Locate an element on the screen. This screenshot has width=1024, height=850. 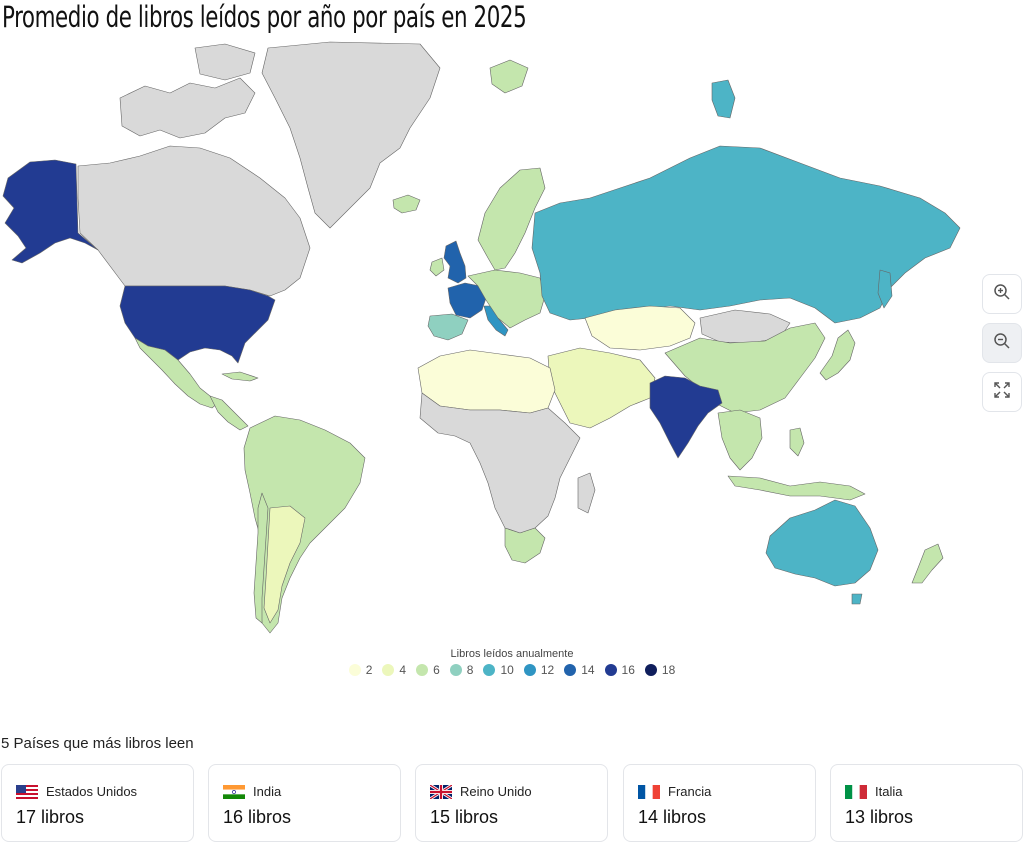
country-value: 15 libros is located at coordinates (464, 817).